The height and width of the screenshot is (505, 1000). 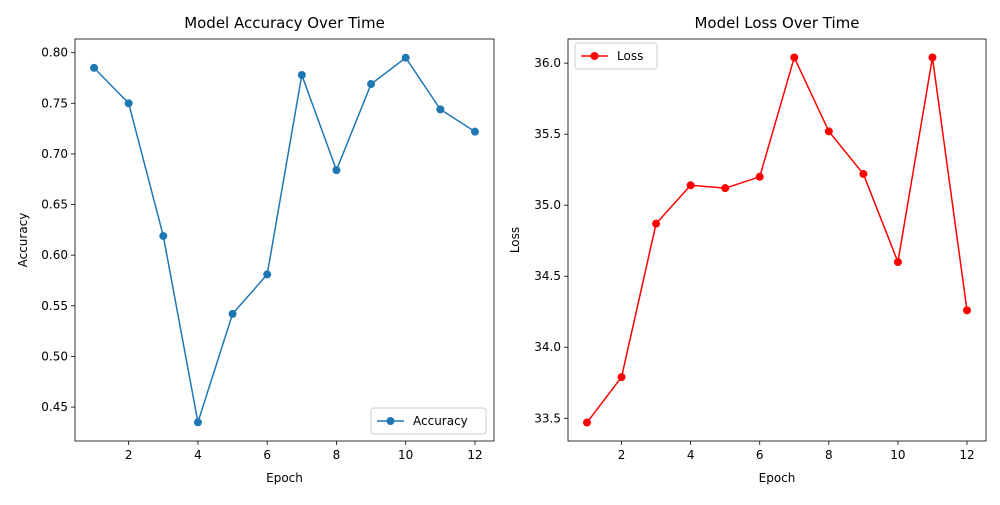 I want to click on y-axis-label: Loss, so click(x=515, y=240).